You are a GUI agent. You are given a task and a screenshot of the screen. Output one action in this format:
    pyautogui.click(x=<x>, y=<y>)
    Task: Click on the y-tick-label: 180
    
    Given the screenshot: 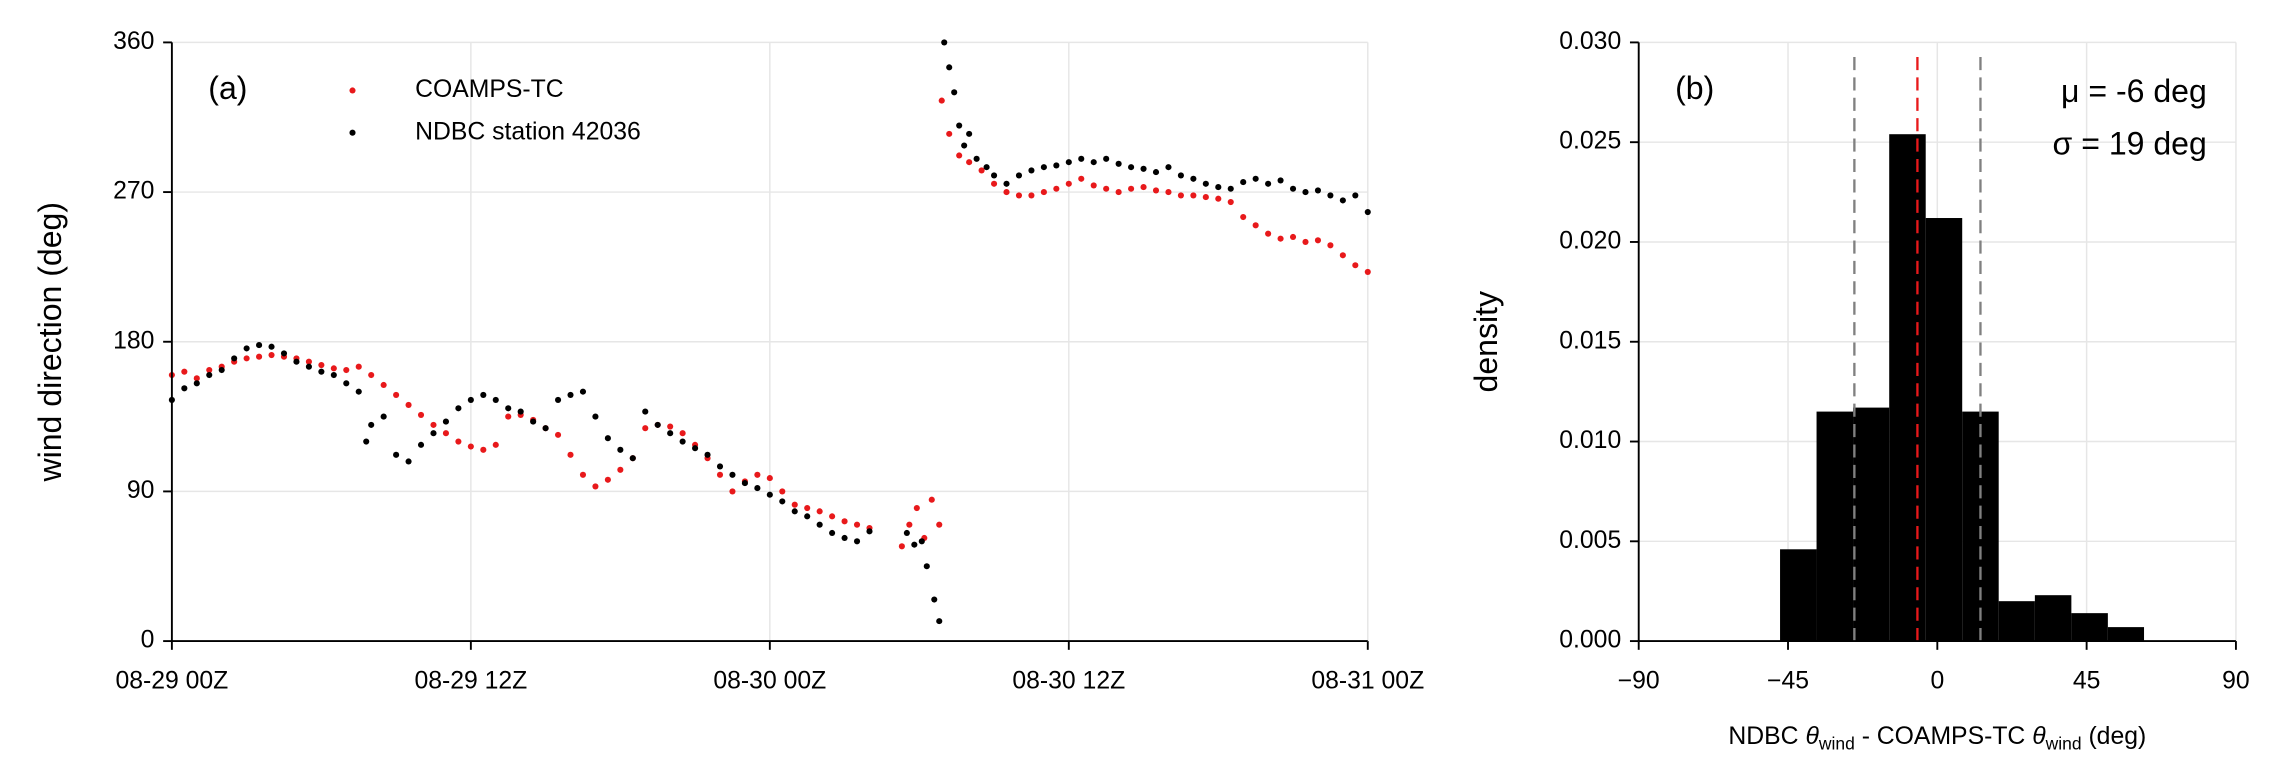 What is the action you would take?
    pyautogui.click(x=133, y=340)
    